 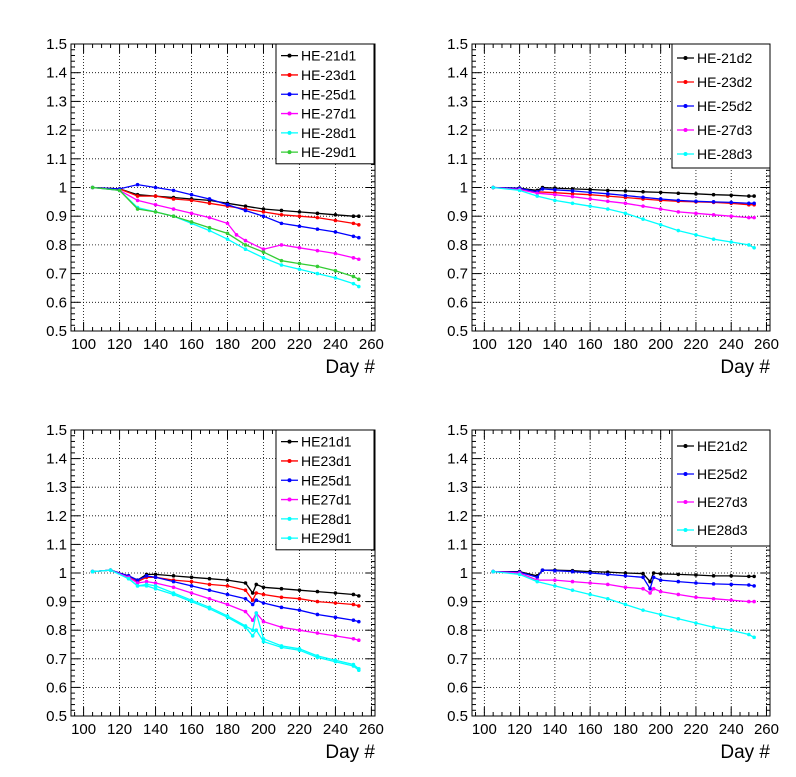 What do you see at coordinates (83, 344) in the screenshot?
I see `x-tick-label: 100` at bounding box center [83, 344].